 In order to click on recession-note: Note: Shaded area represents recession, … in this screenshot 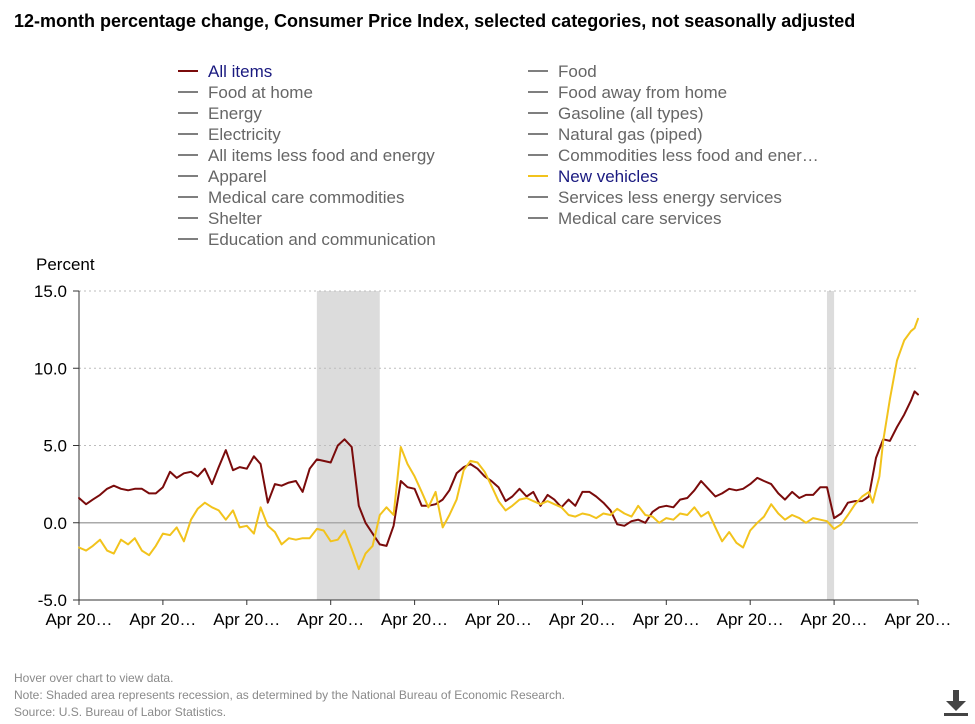, I will do `click(289, 695)`.